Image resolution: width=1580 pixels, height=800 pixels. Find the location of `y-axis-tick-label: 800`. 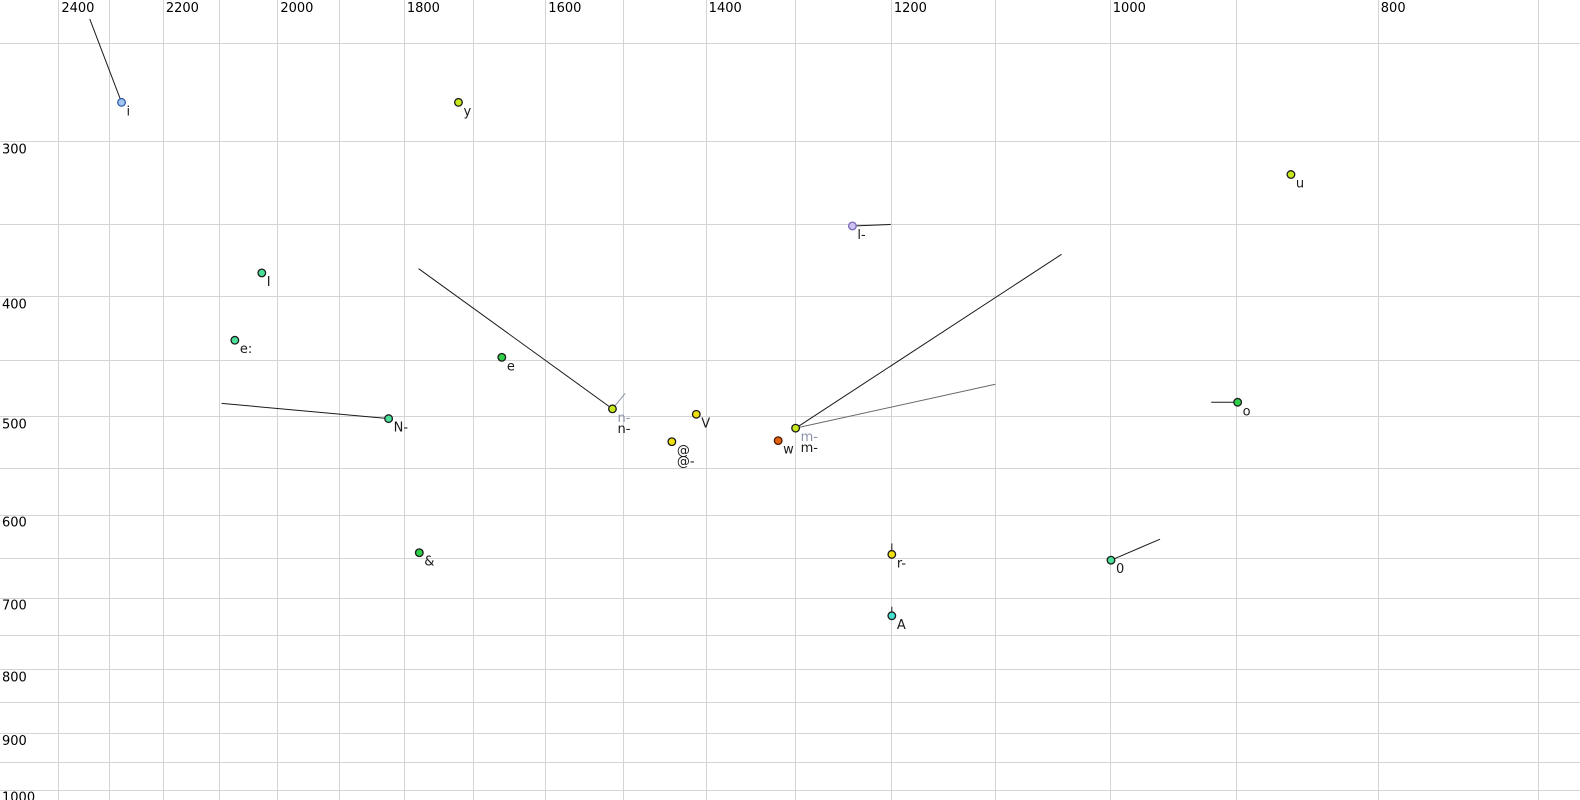

y-axis-tick-label: 800 is located at coordinates (14, 677).